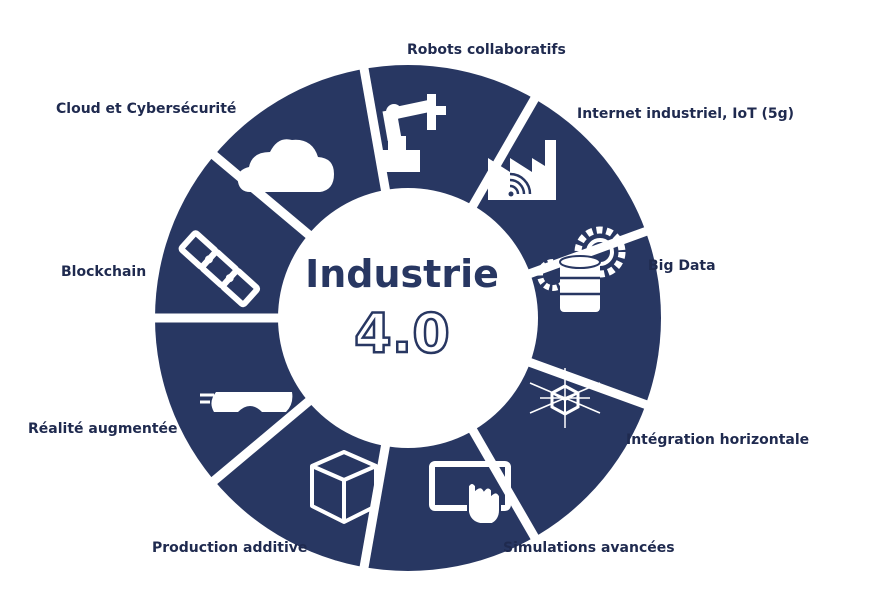 The height and width of the screenshot is (590, 894). I want to click on label-blockchain: Blockchain, so click(104, 272).